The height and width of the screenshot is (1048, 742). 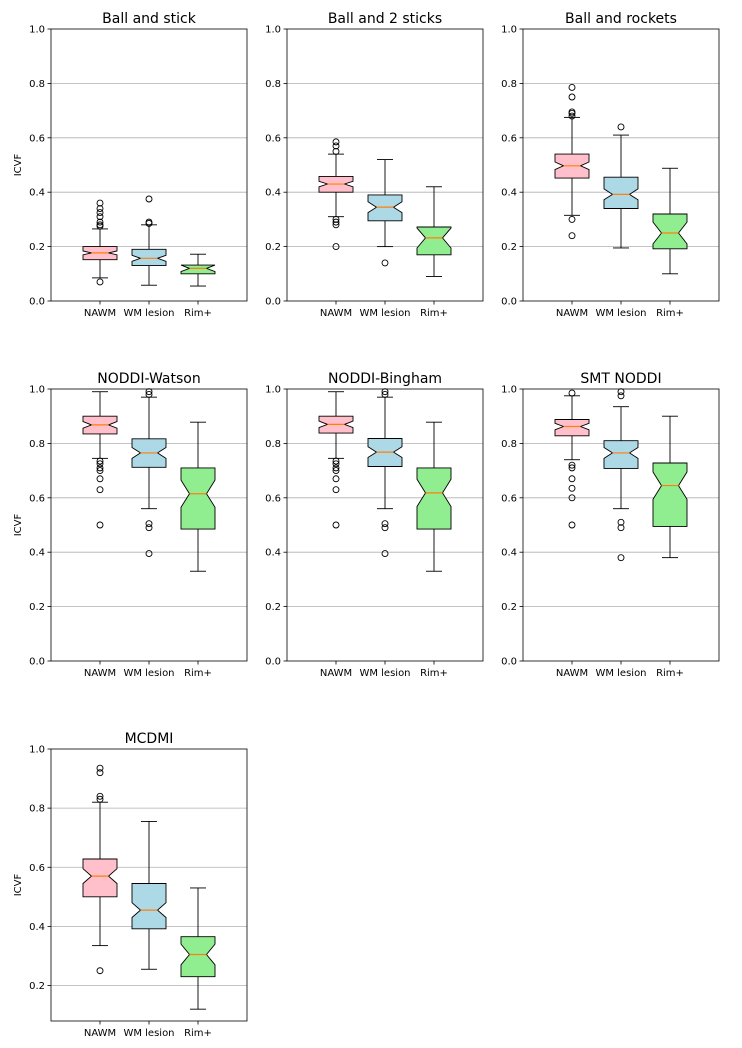 What do you see at coordinates (385, 379) in the screenshot?
I see `chart-title: NODDI-Bingham` at bounding box center [385, 379].